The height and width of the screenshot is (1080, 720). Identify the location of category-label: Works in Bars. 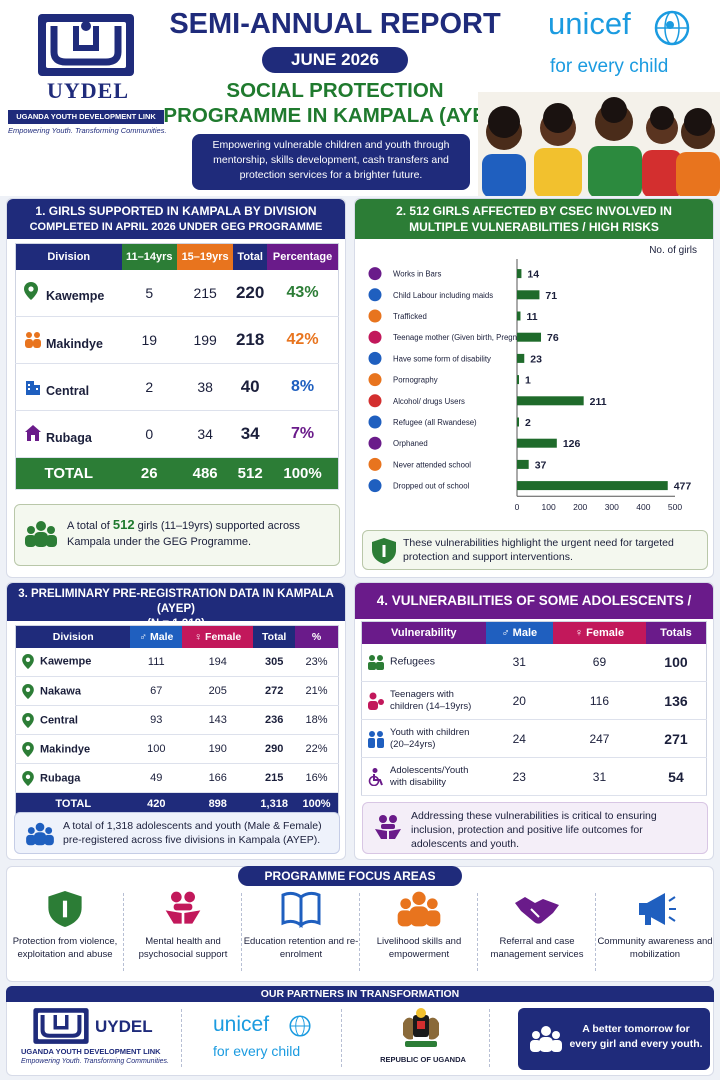
(417, 274).